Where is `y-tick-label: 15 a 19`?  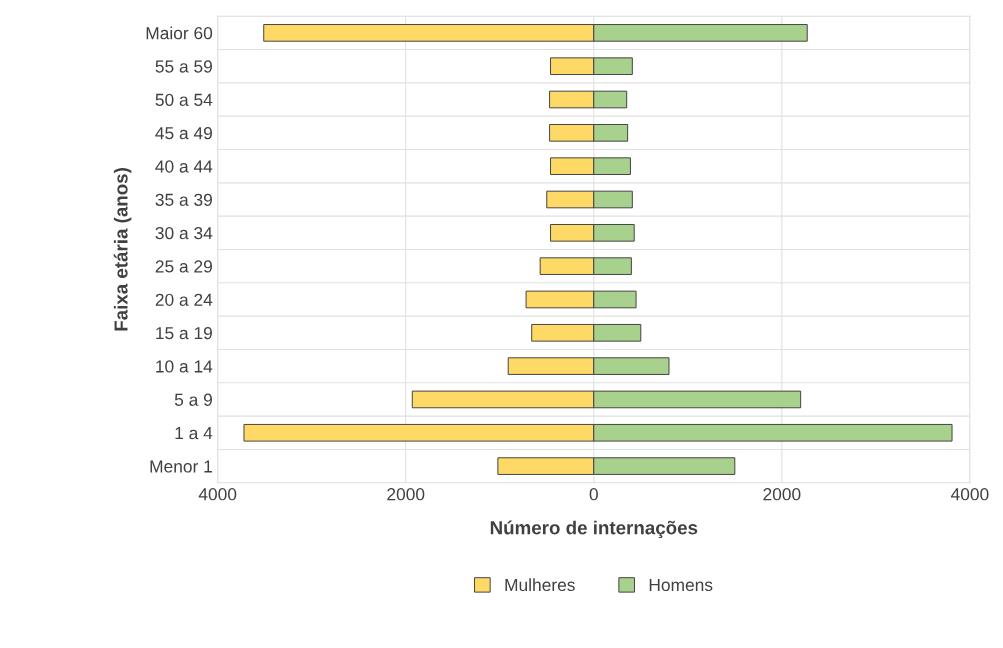 y-tick-label: 15 a 19 is located at coordinates (184, 333).